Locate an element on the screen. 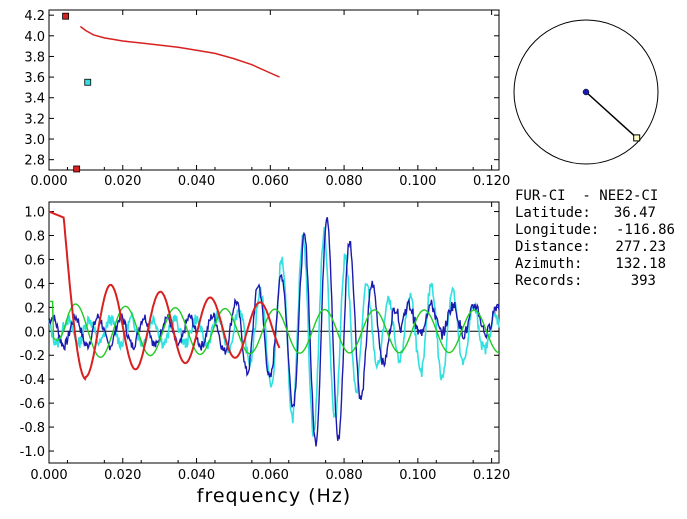 Image resolution: width=687 pixels, height=519 pixels. bottom-y-tick-label: 0.4 is located at coordinates (34, 284).